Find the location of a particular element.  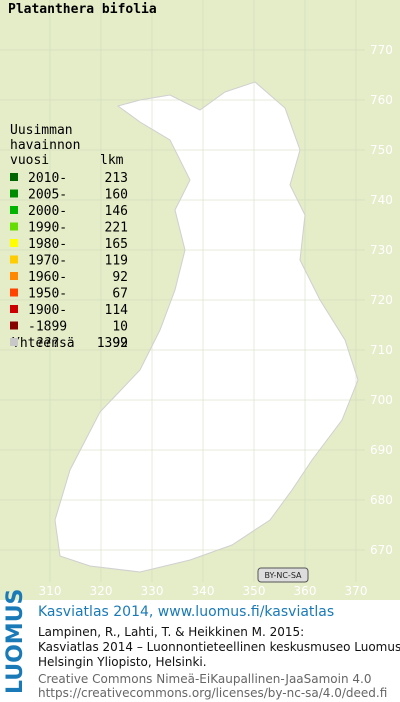

legend-label: 1990- is located at coordinates (47, 228).